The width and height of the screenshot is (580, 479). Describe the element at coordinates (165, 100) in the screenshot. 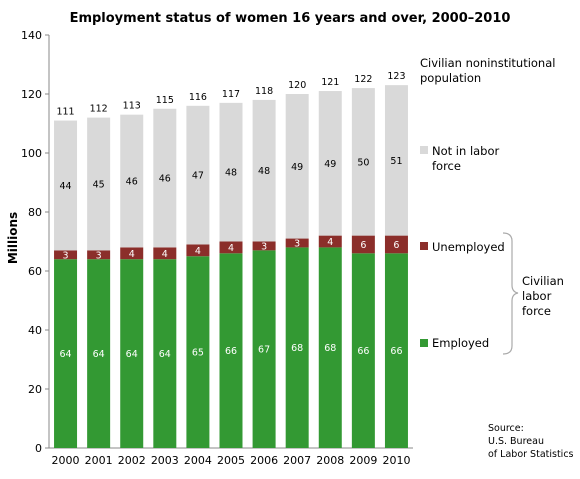

I see `total-label: 115` at that location.